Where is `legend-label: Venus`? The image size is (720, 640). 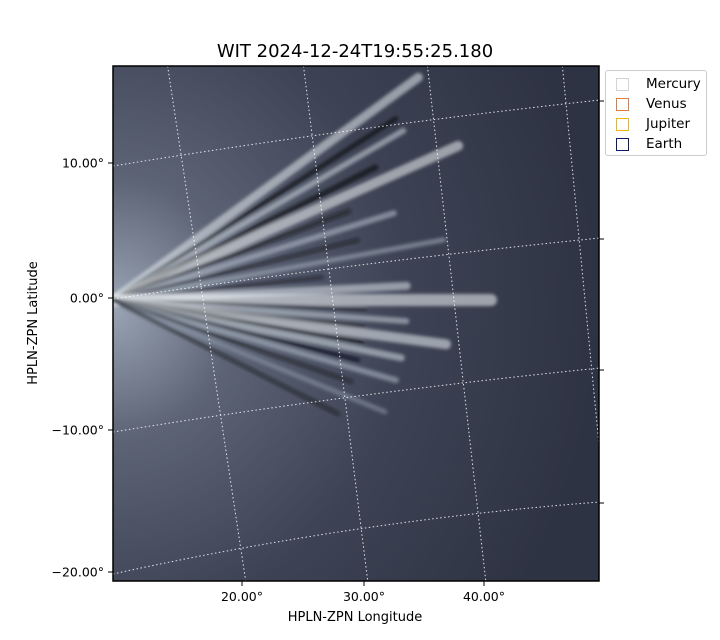 legend-label: Venus is located at coordinates (666, 104).